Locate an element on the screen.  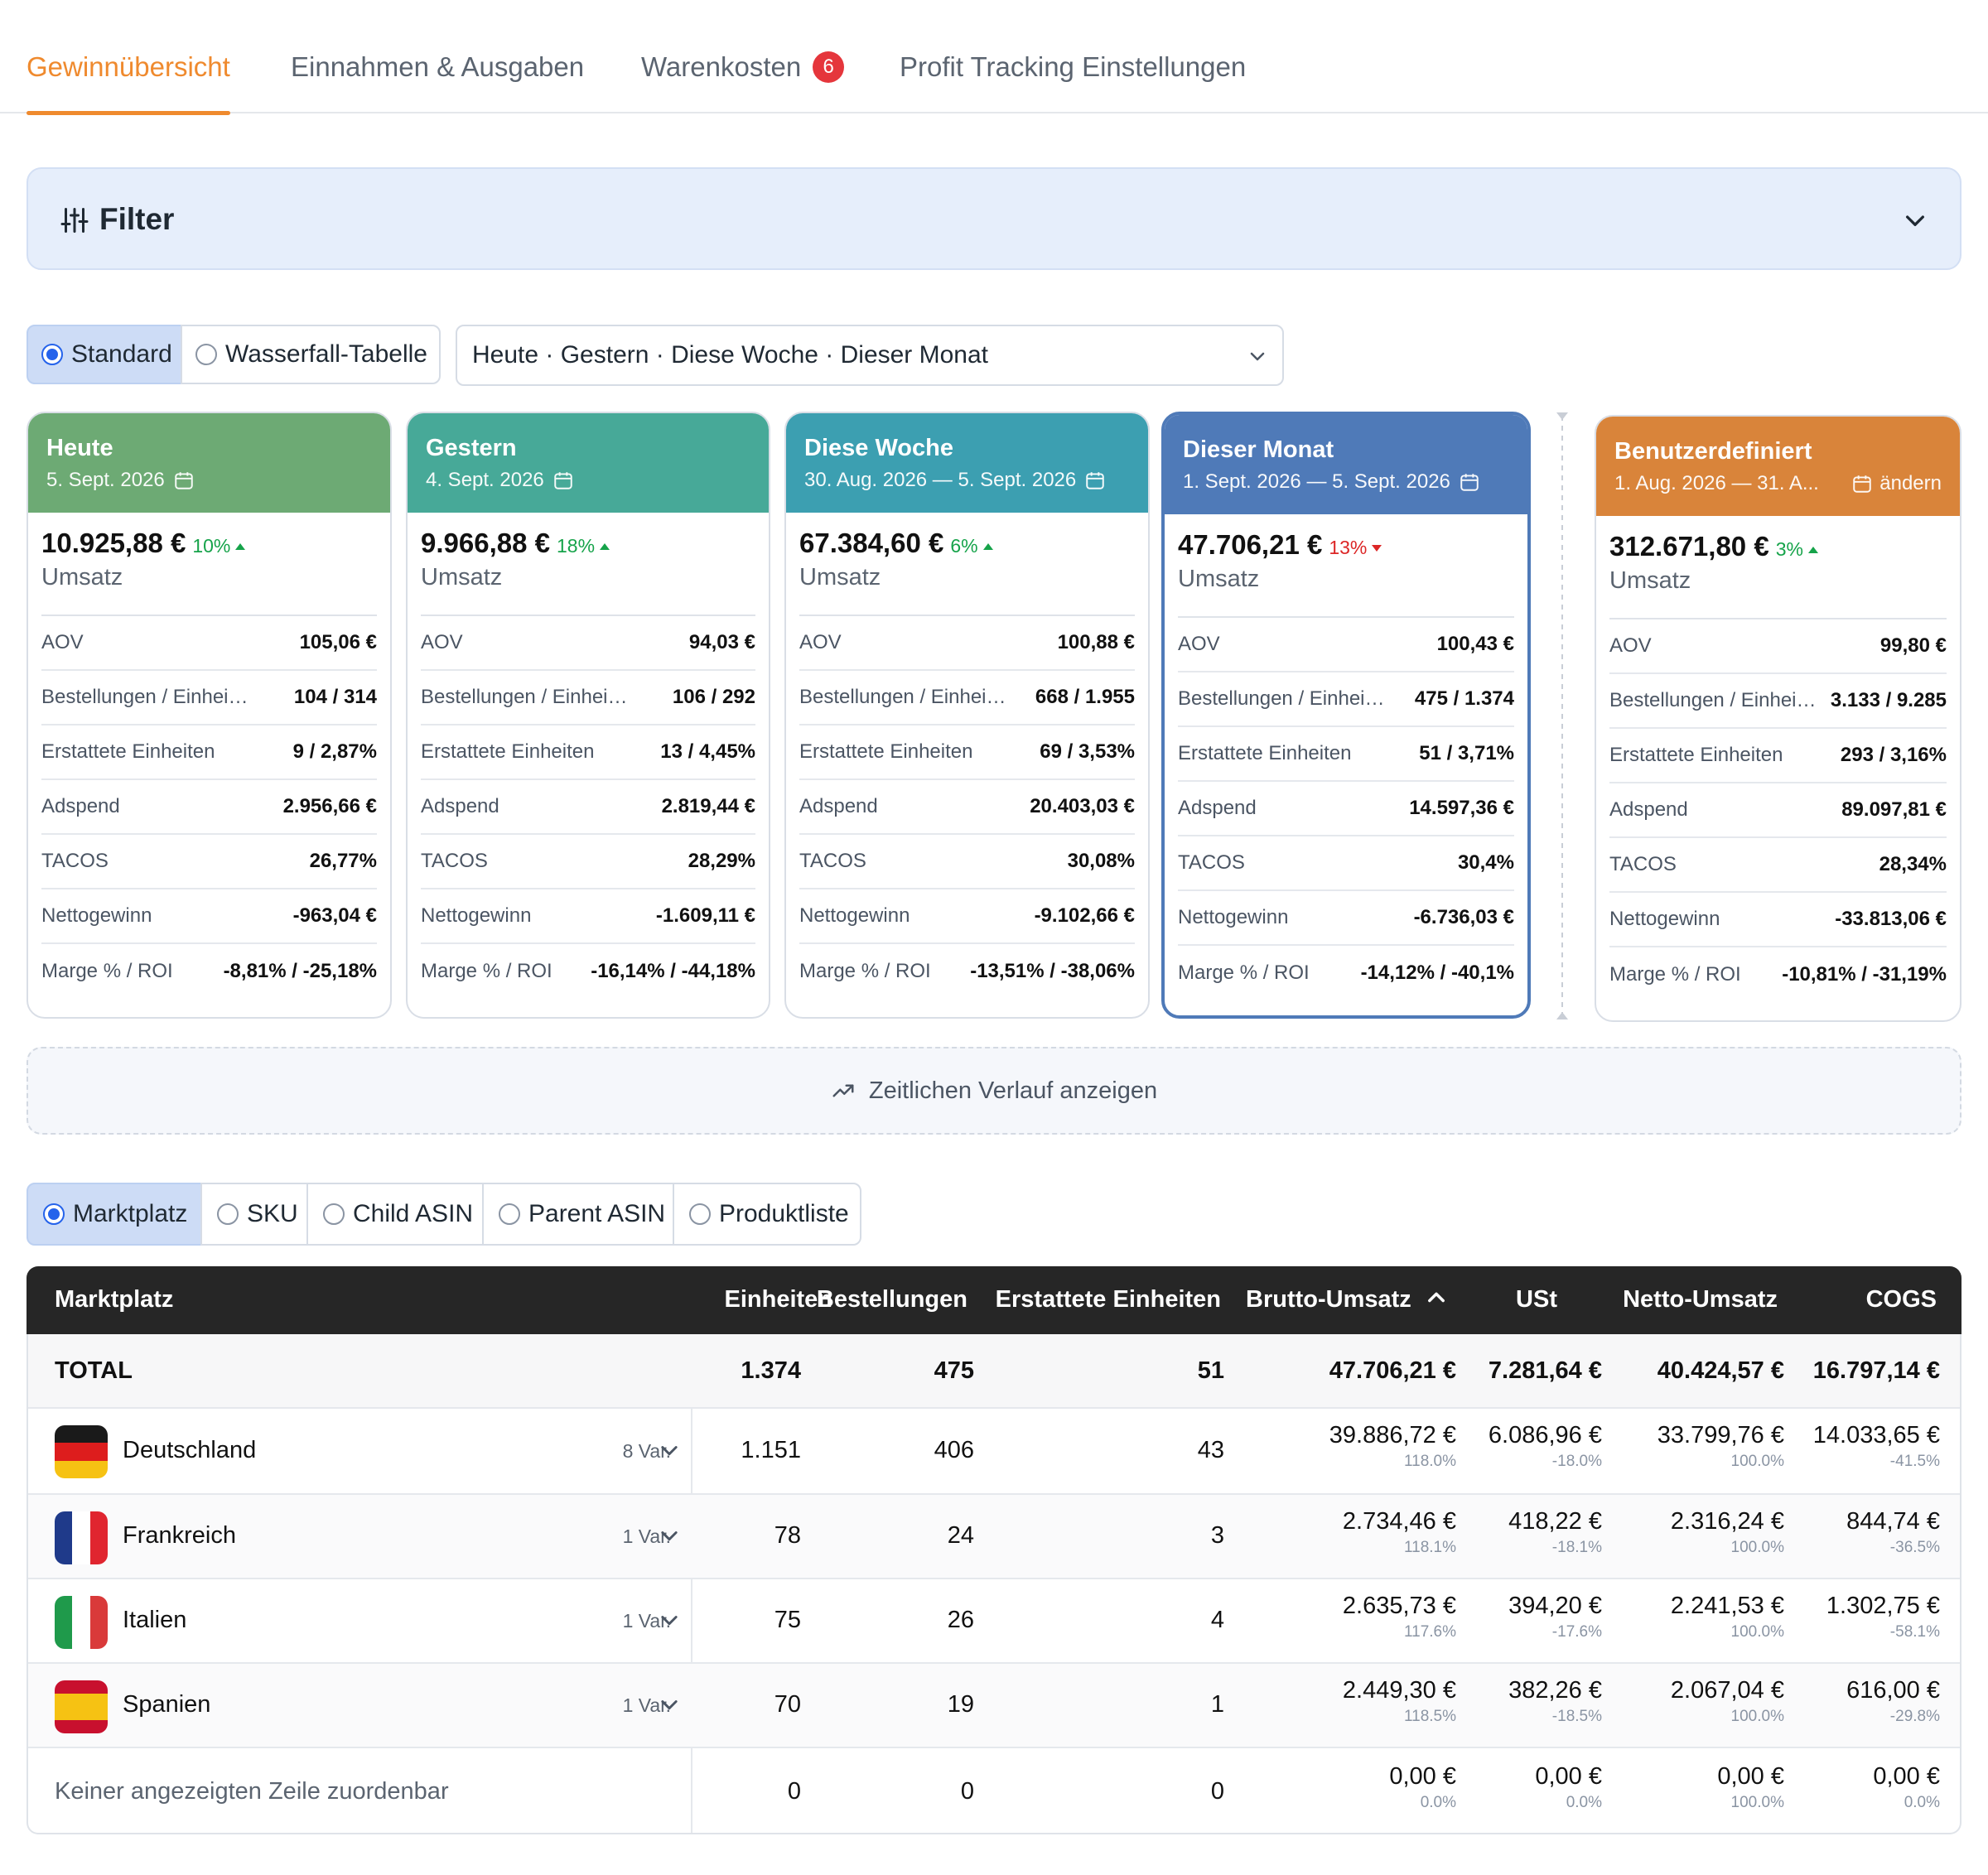
cell-gross: 2.449,30 € 118.5% is located at coordinates (1399, 1701).